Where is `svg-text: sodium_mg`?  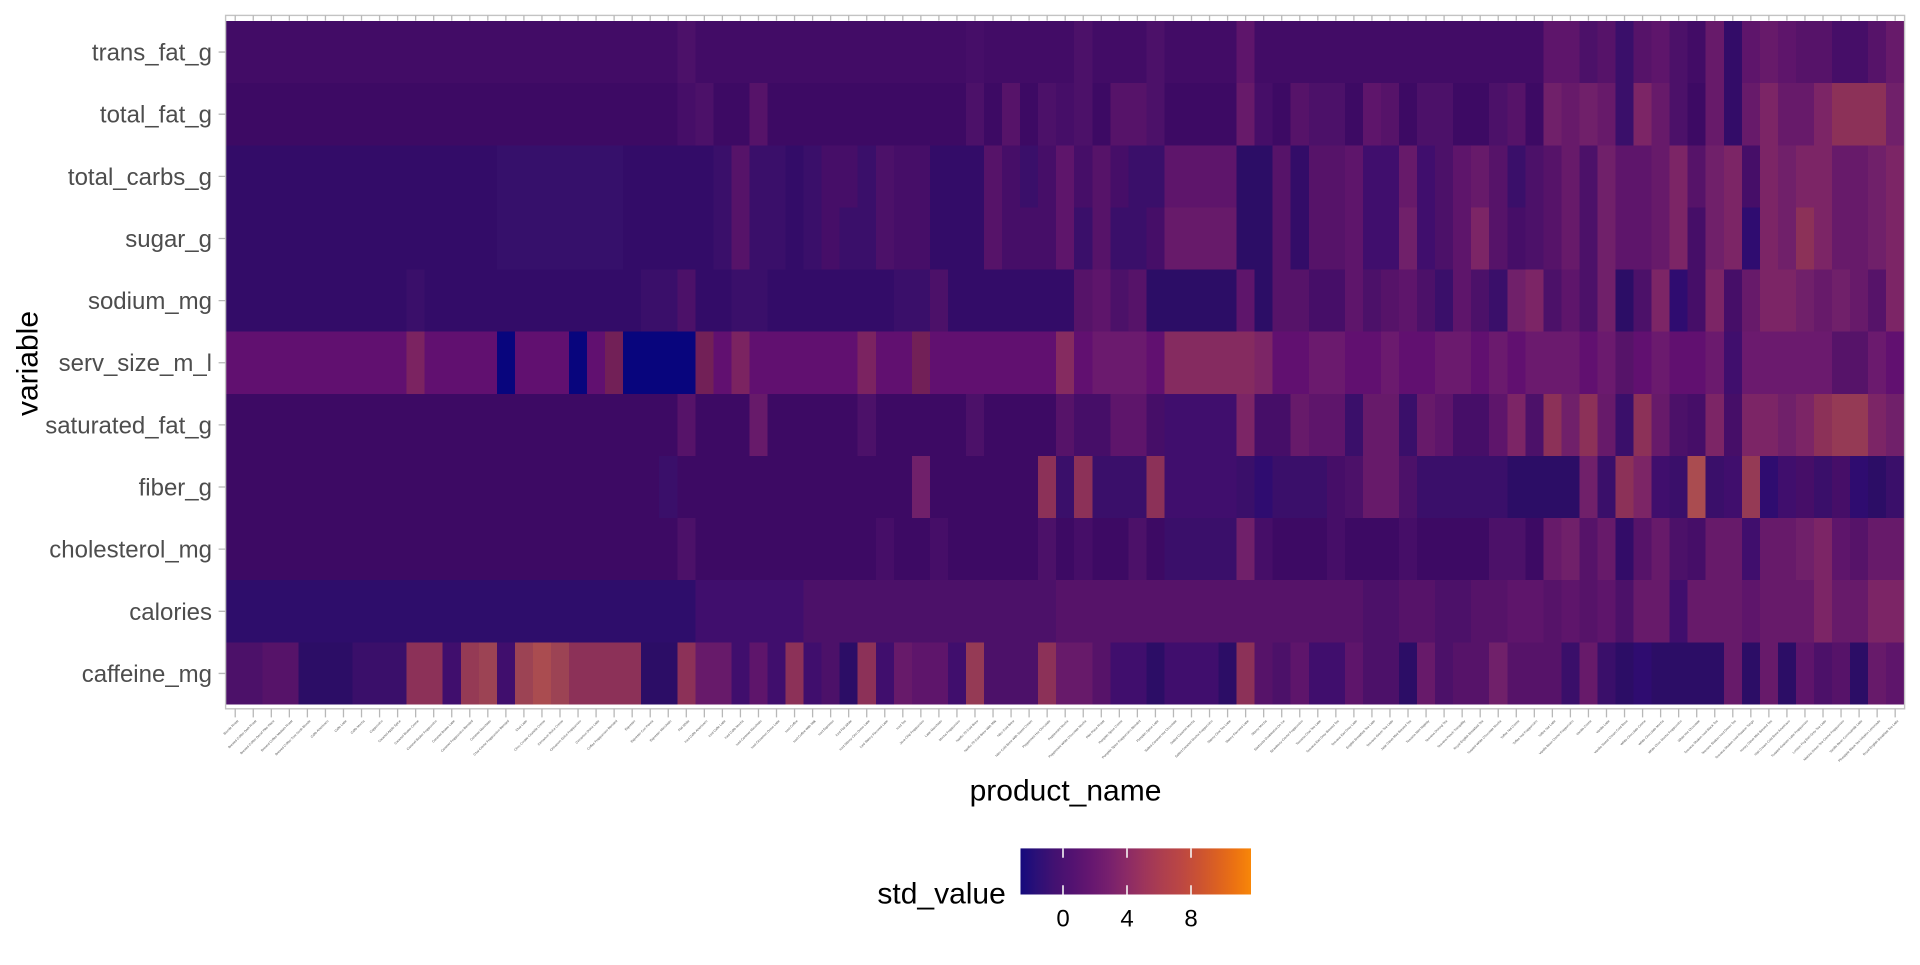
svg-text: sodium_mg is located at coordinates (150, 301).